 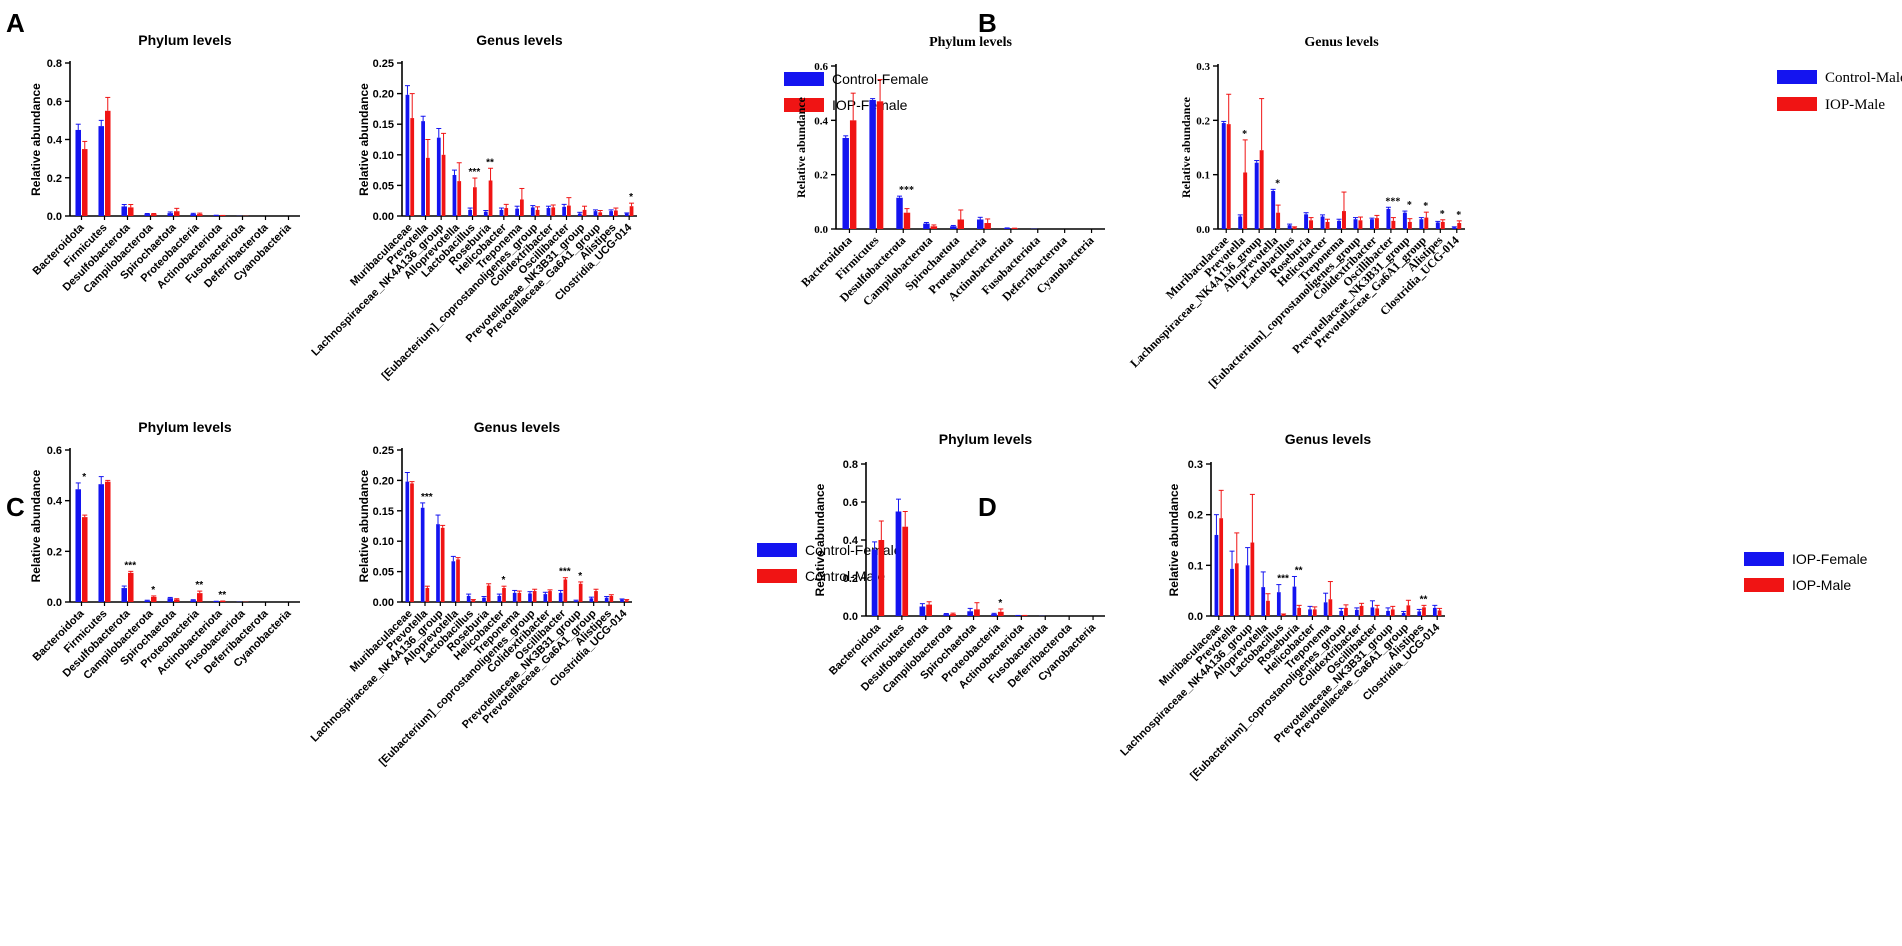 I want to click on legend-label-b-series-2: IOP-Male, so click(x=1855, y=105).